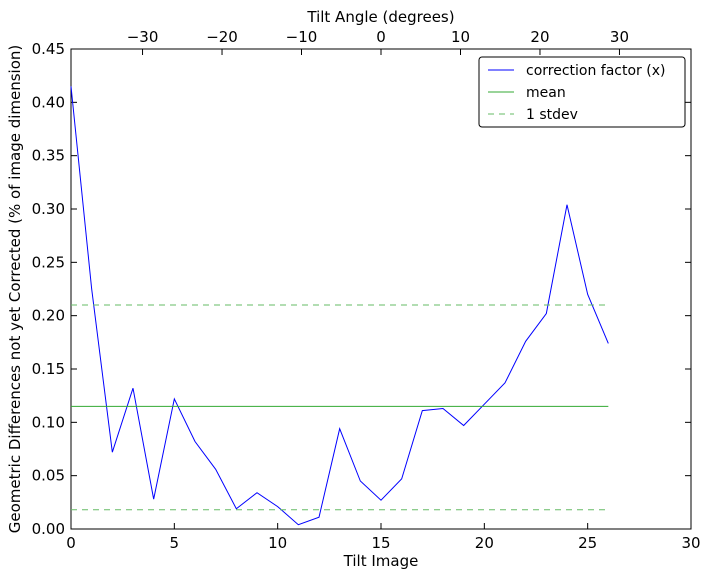  What do you see at coordinates (380, 543) in the screenshot?
I see `x-tick-label: 15` at bounding box center [380, 543].